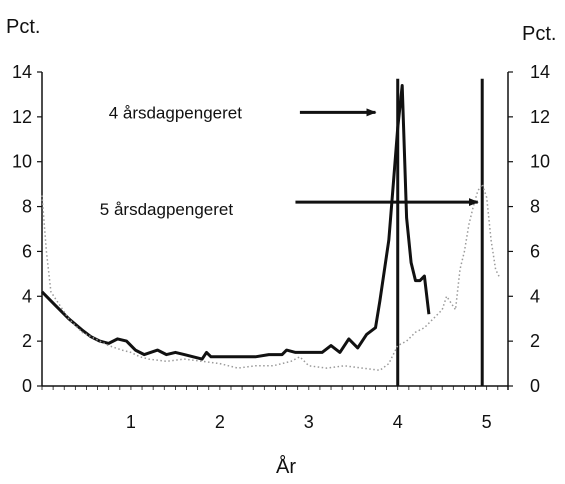 The image size is (565, 484). What do you see at coordinates (27, 386) in the screenshot?
I see `y-tick-label-left: 0` at bounding box center [27, 386].